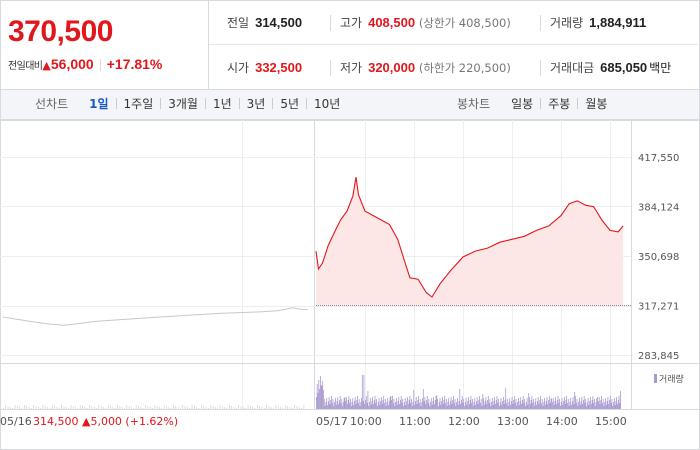  Describe the element at coordinates (290, 104) in the screenshot. I see `tab-5y: 5년` at that location.